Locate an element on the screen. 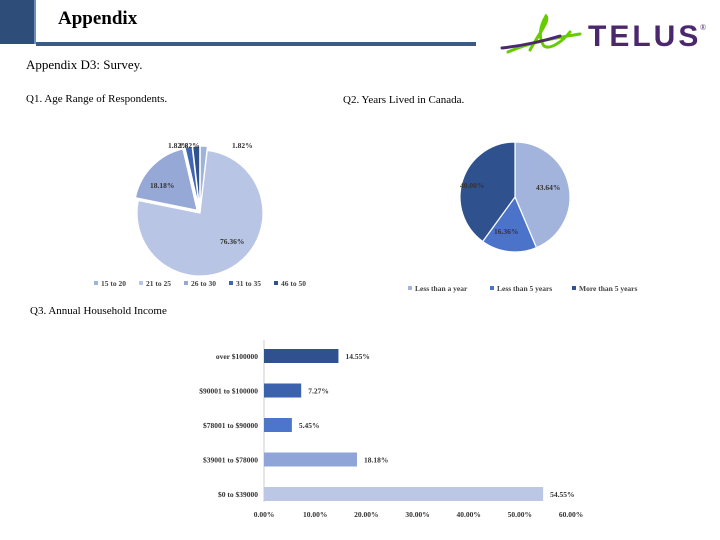 The width and height of the screenshot is (720, 540). years-legend-swatch-less-than-5-years is located at coordinates (492, 288).